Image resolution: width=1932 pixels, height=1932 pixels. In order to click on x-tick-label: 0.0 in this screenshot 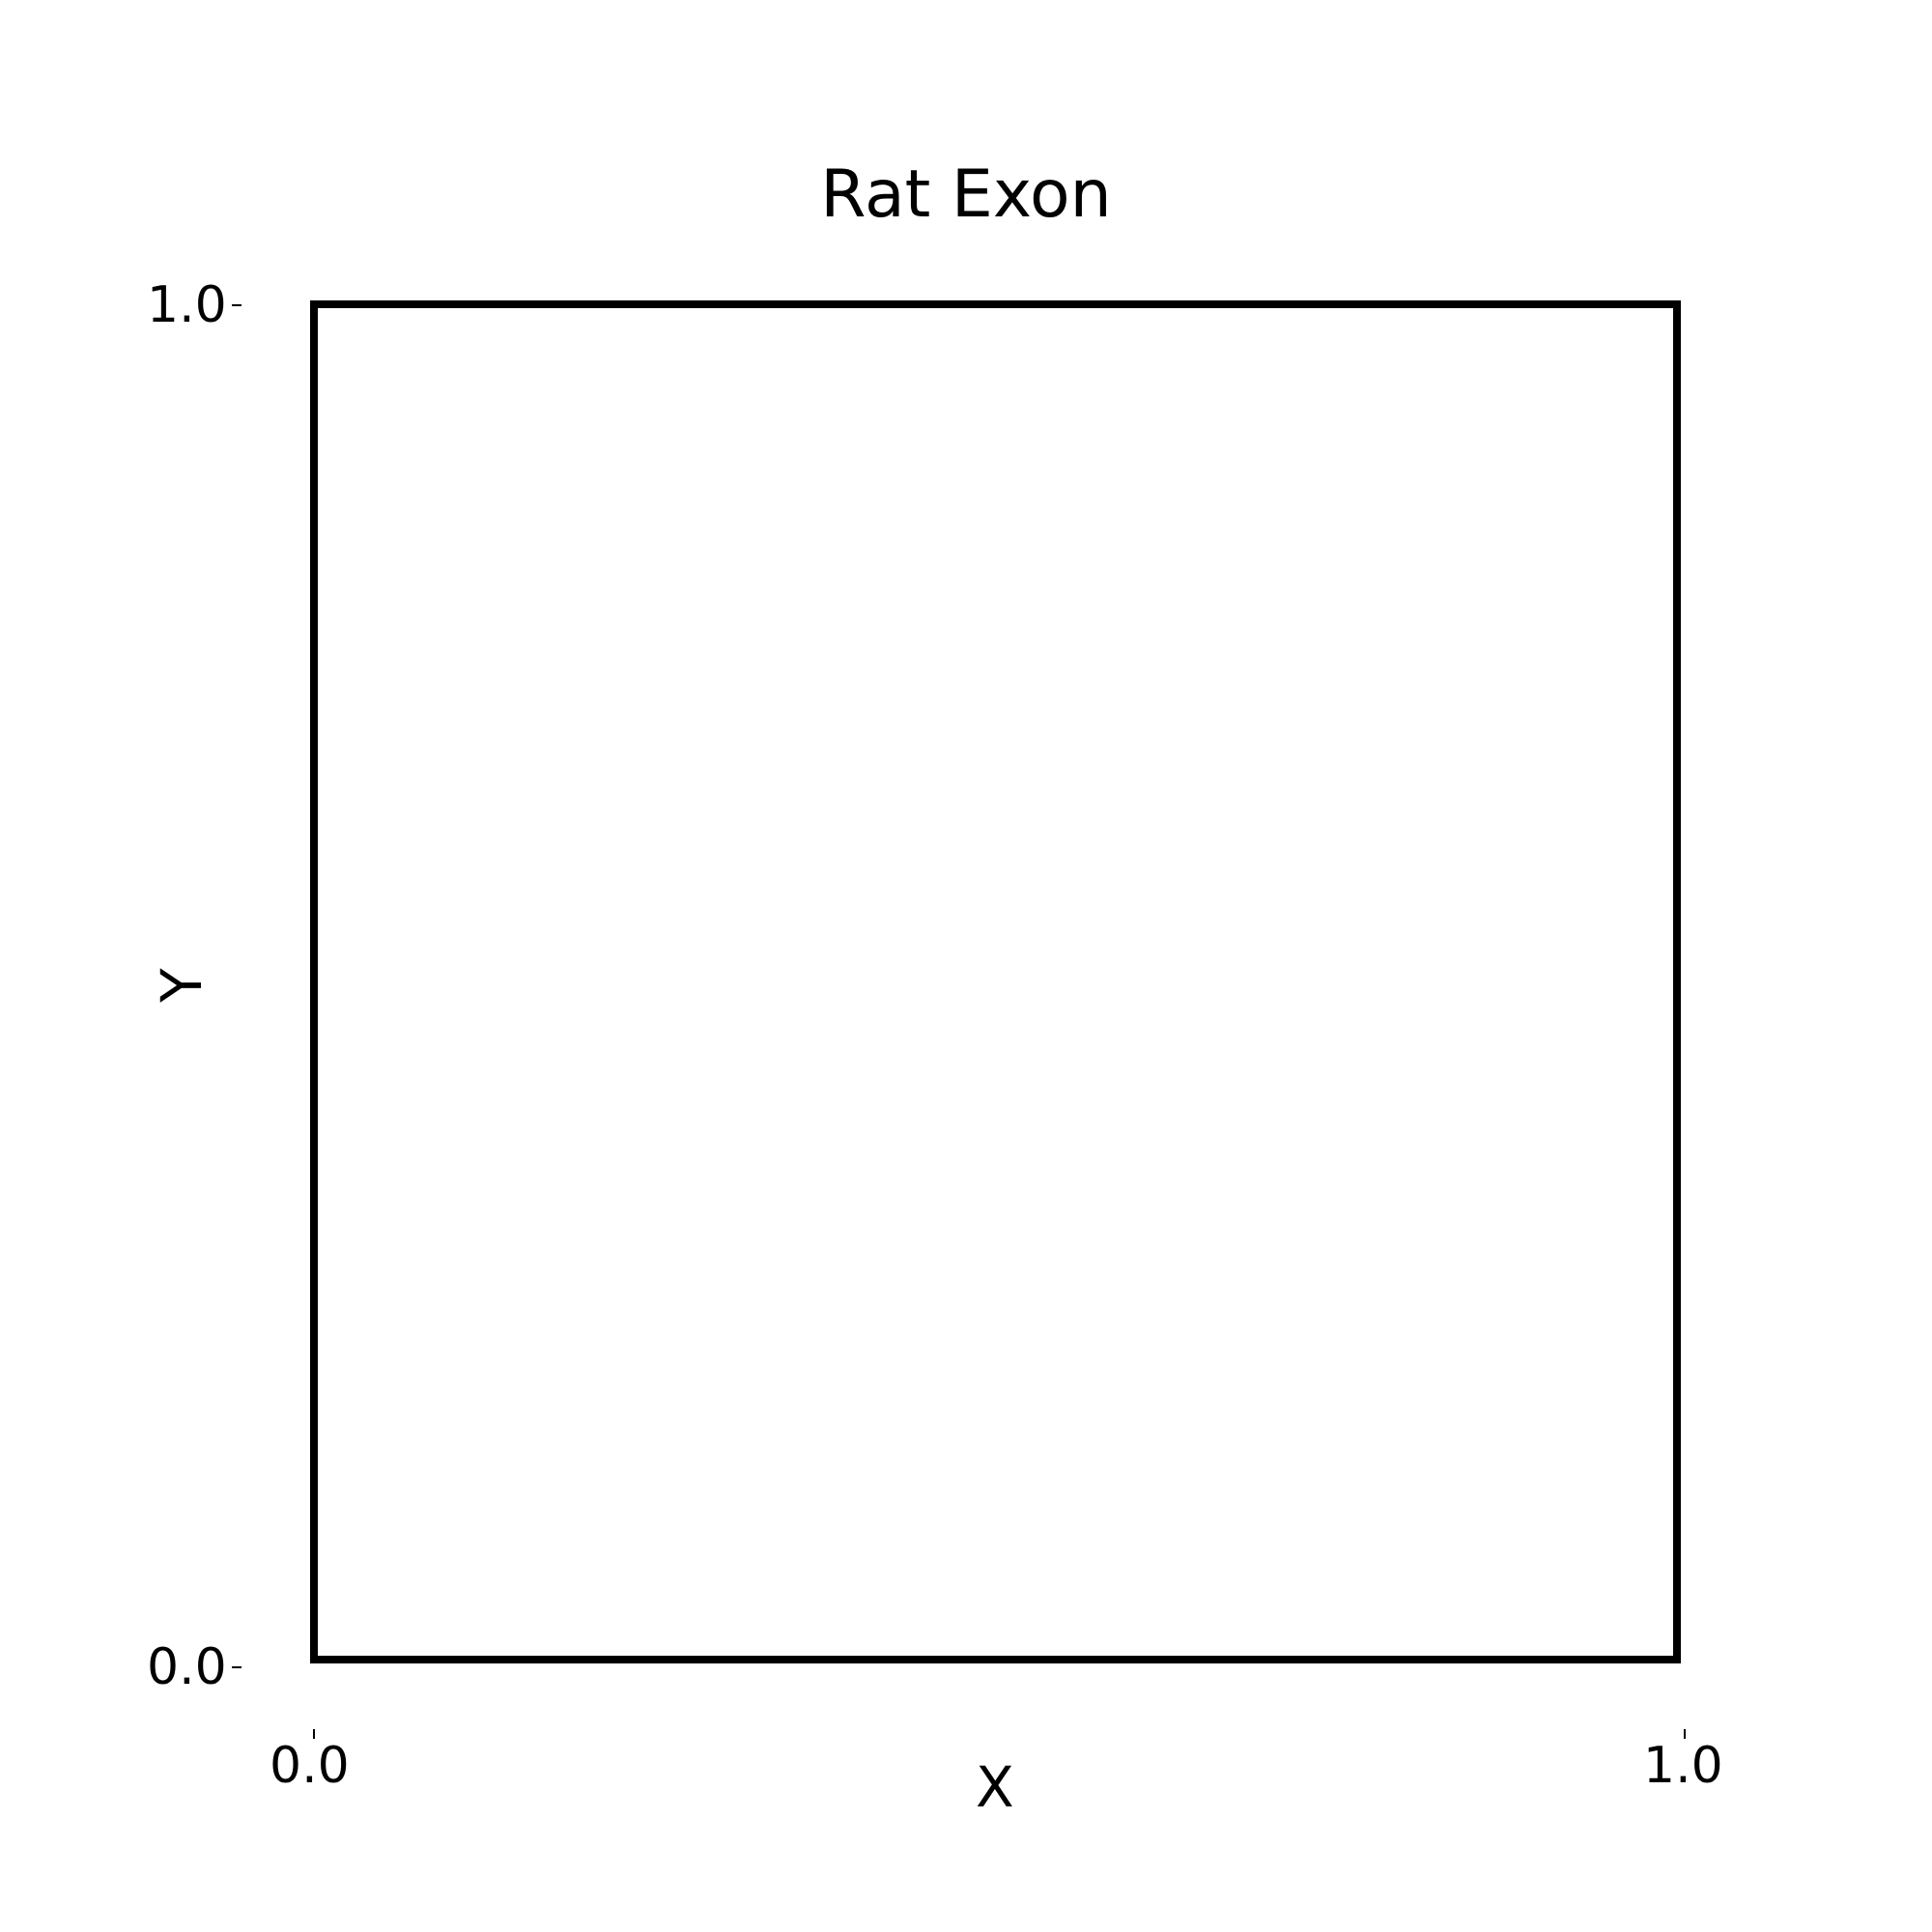, I will do `click(310, 1766)`.